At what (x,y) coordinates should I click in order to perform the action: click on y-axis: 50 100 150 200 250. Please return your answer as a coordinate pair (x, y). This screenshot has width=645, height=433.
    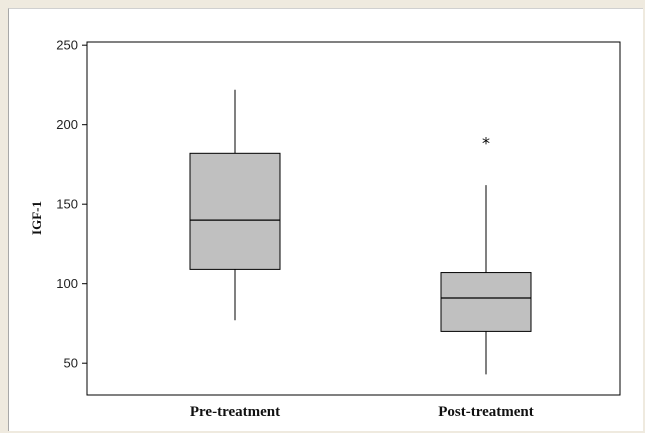
    Looking at the image, I should click on (71, 204).